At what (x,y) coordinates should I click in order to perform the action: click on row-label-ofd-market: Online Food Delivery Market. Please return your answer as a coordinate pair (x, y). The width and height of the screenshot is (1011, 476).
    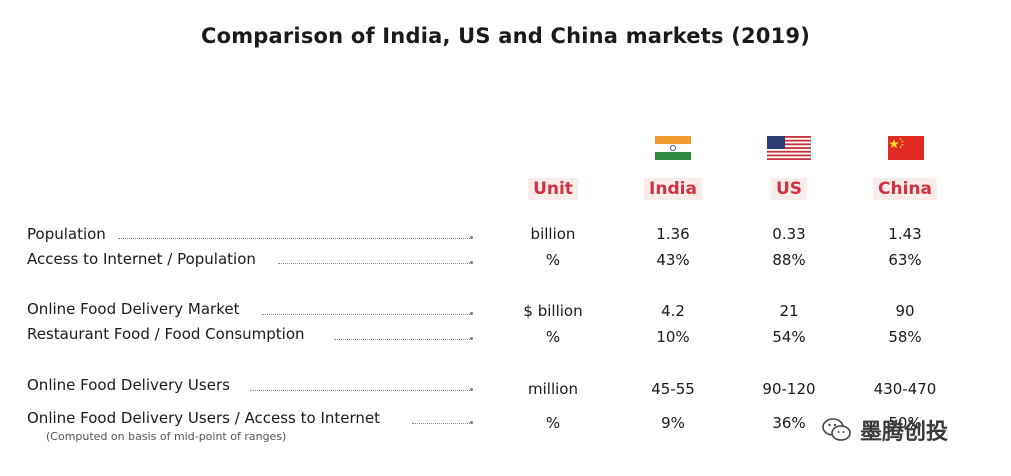
    Looking at the image, I should click on (133, 309).